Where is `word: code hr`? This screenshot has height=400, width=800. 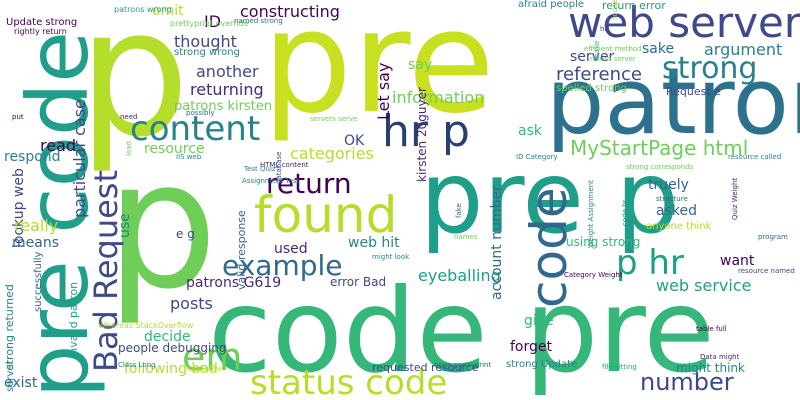
word: code hr is located at coordinates (625, 212).